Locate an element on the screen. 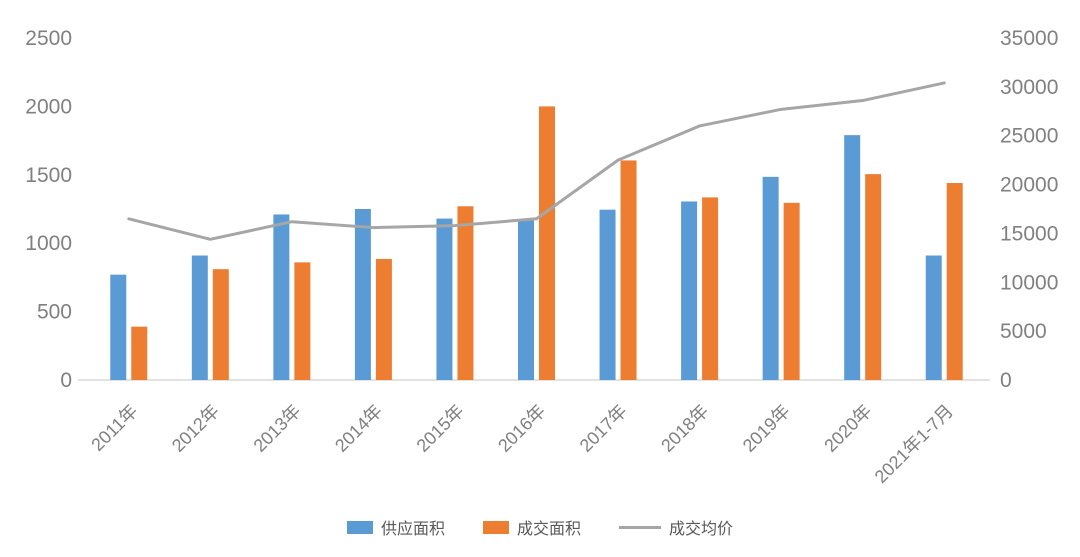 The width and height of the screenshot is (1080, 557). right-axis-tick-label: 10000 is located at coordinates (1029, 282).